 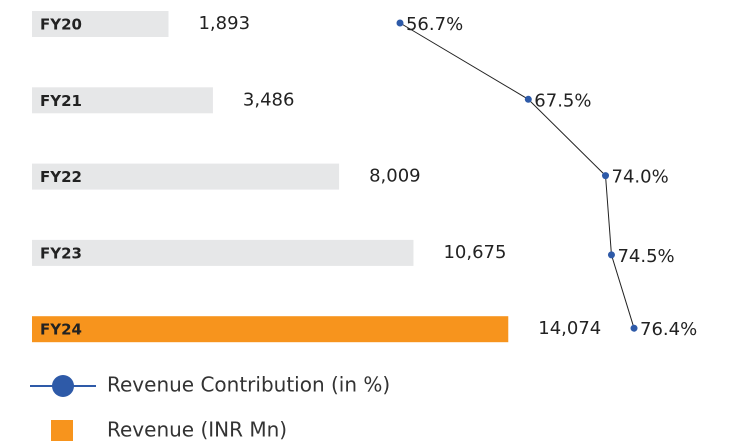 I want to click on category-label: FY24, so click(x=61, y=330).